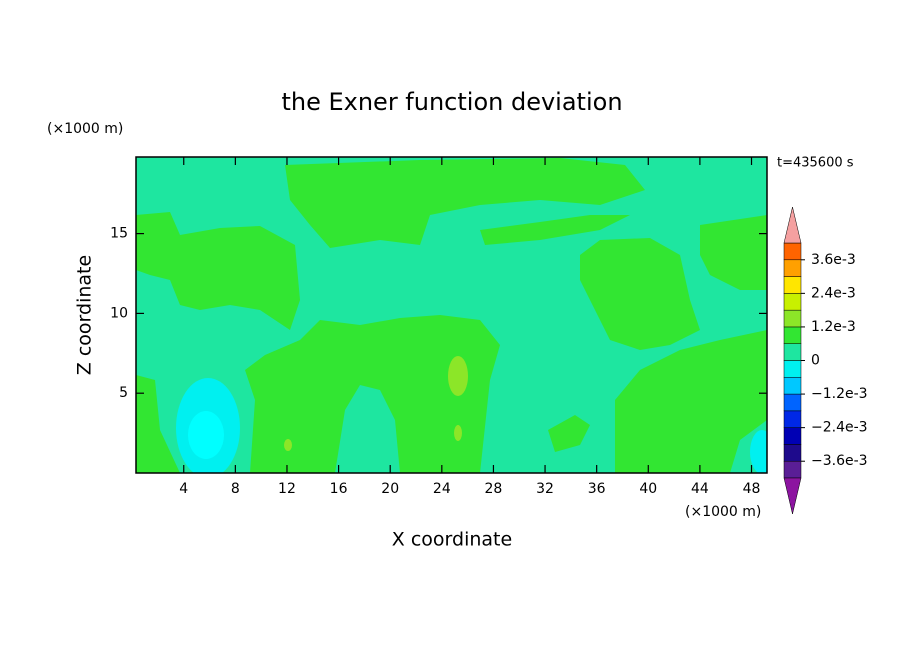 Image resolution: width=904 pixels, height=654 pixels. I want to click on colorbar-label: −3.6e-3, so click(839, 461).